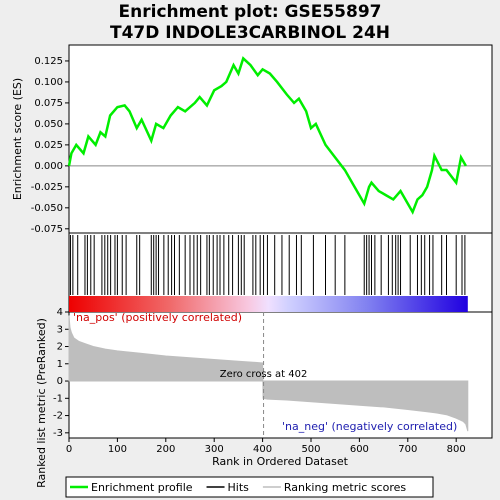 Image resolution: width=500 pixels, height=500 pixels. I want to click on legend, so click(249, 487).